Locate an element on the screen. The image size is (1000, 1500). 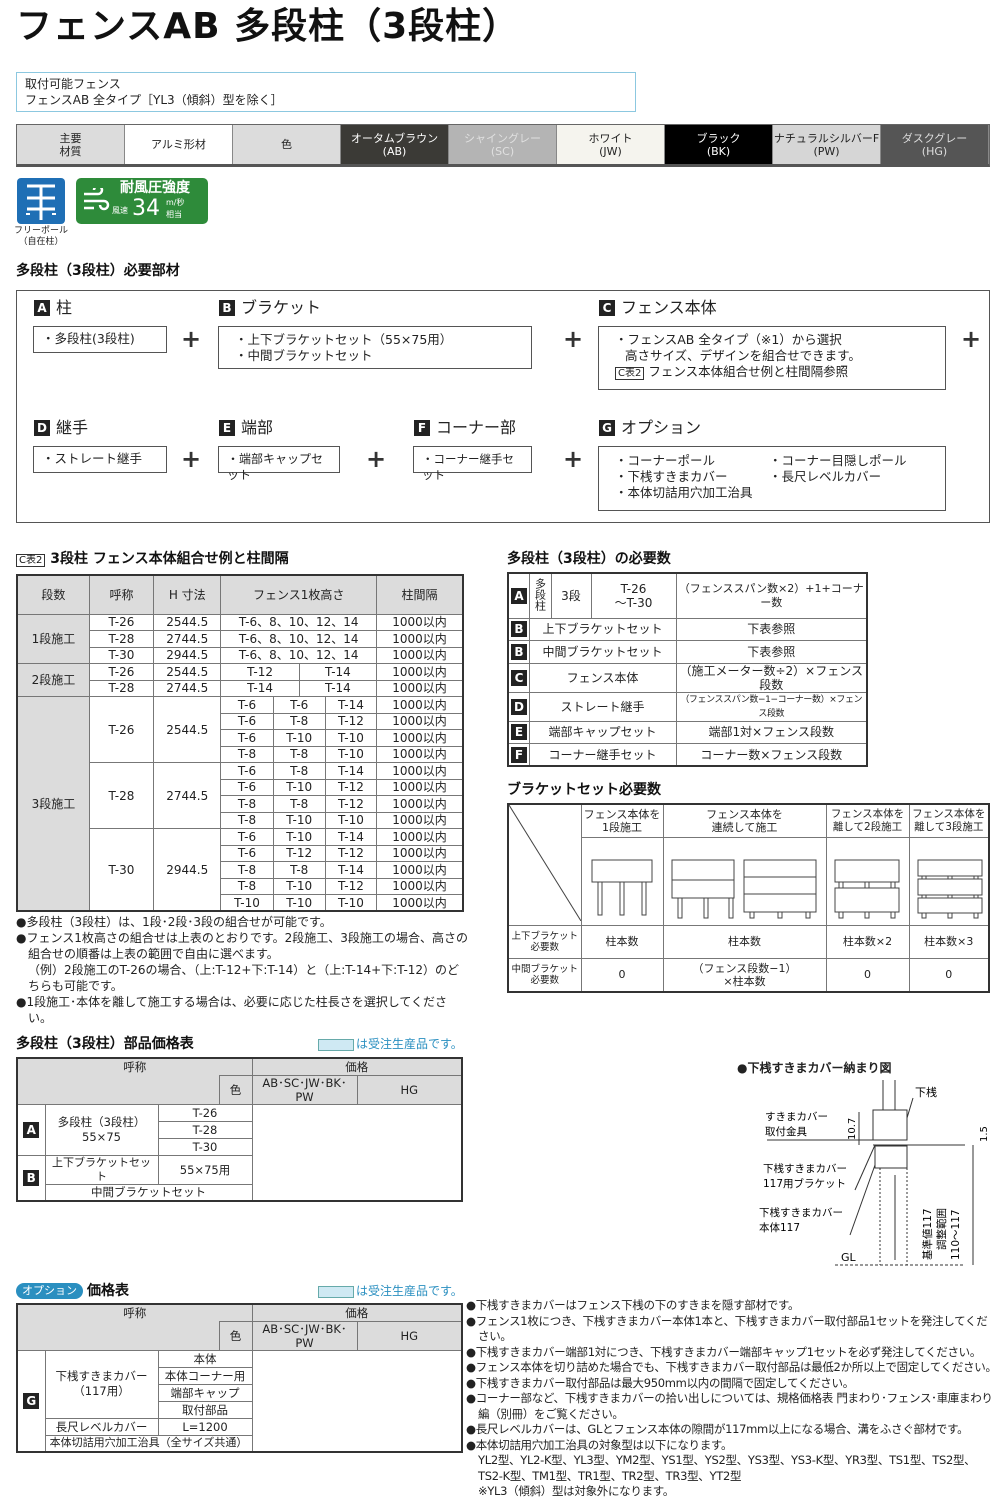
fence-illustration is located at coordinates (622, 887).